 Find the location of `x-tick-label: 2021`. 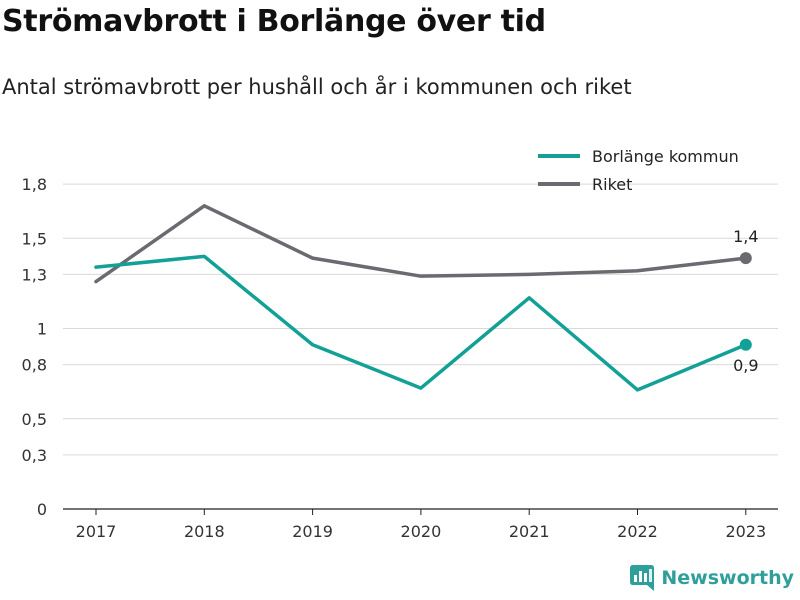

x-tick-label: 2021 is located at coordinates (529, 531).